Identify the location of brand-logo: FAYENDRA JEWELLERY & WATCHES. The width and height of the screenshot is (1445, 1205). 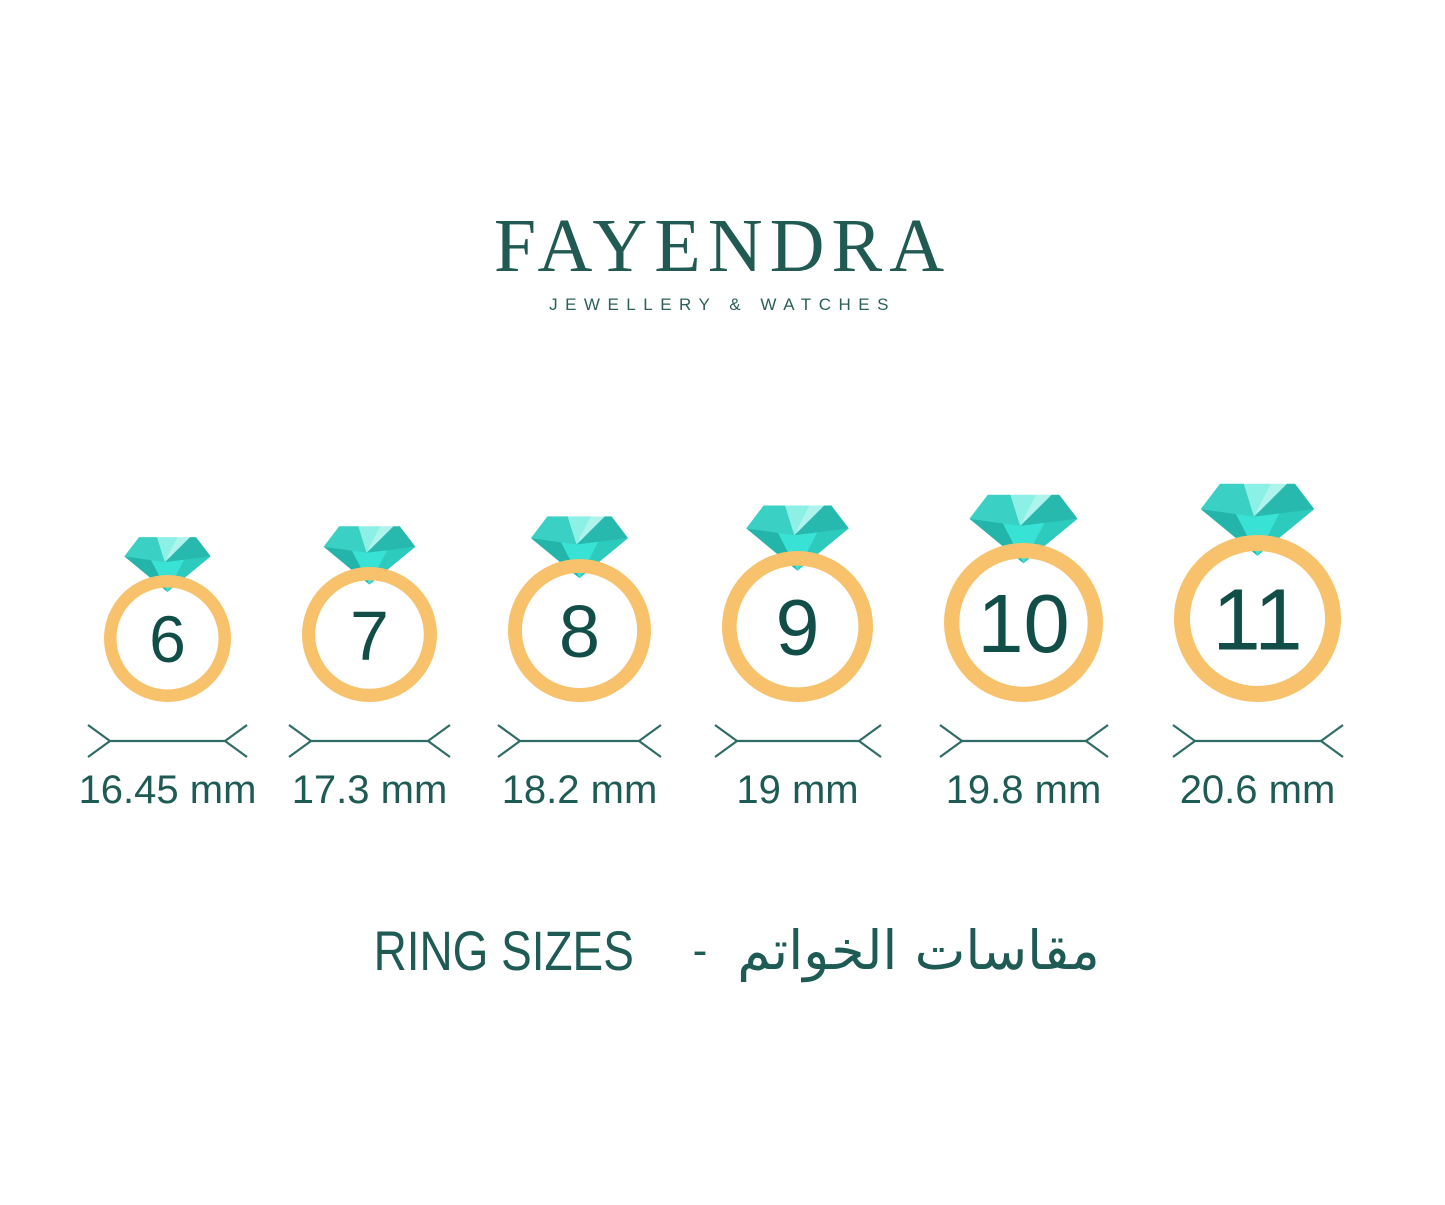
(722, 261).